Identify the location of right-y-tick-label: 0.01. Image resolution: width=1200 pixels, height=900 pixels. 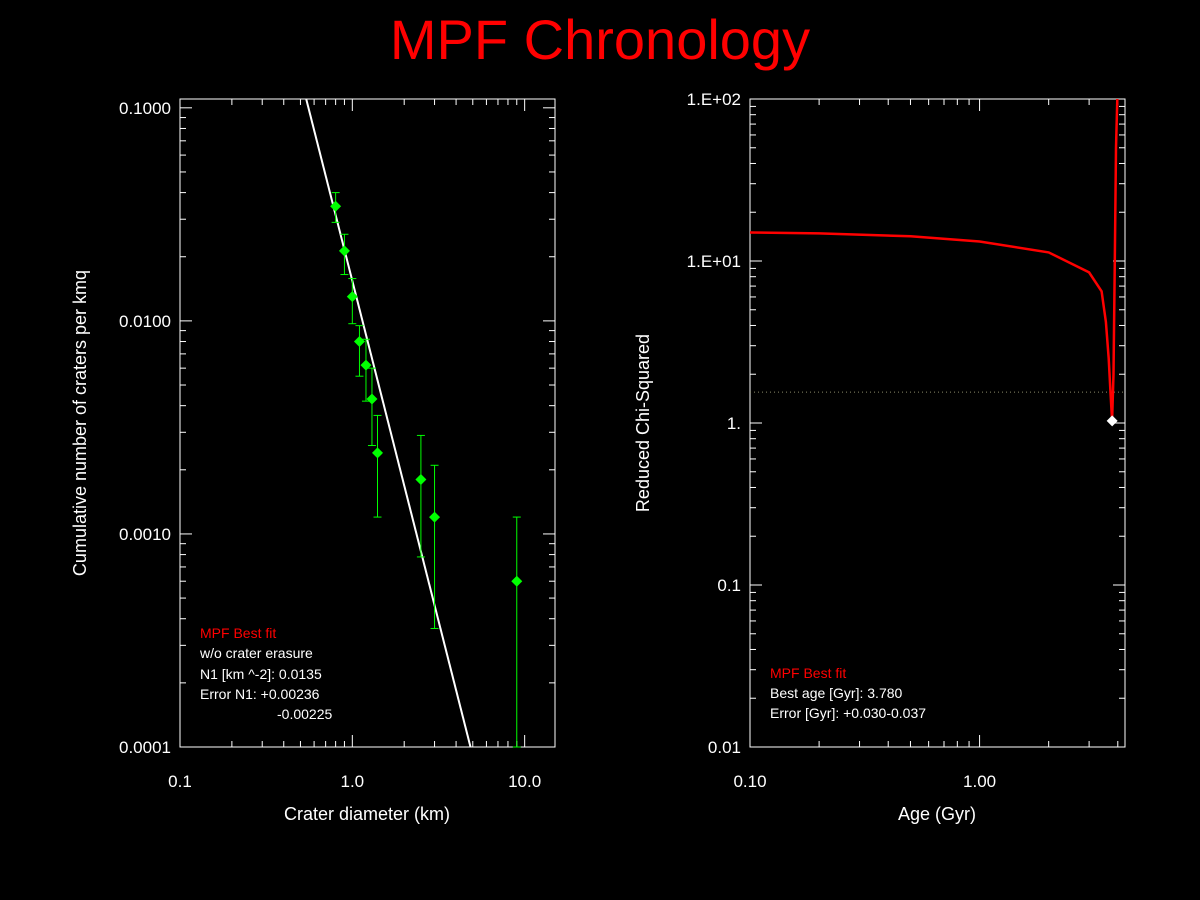
(724, 747).